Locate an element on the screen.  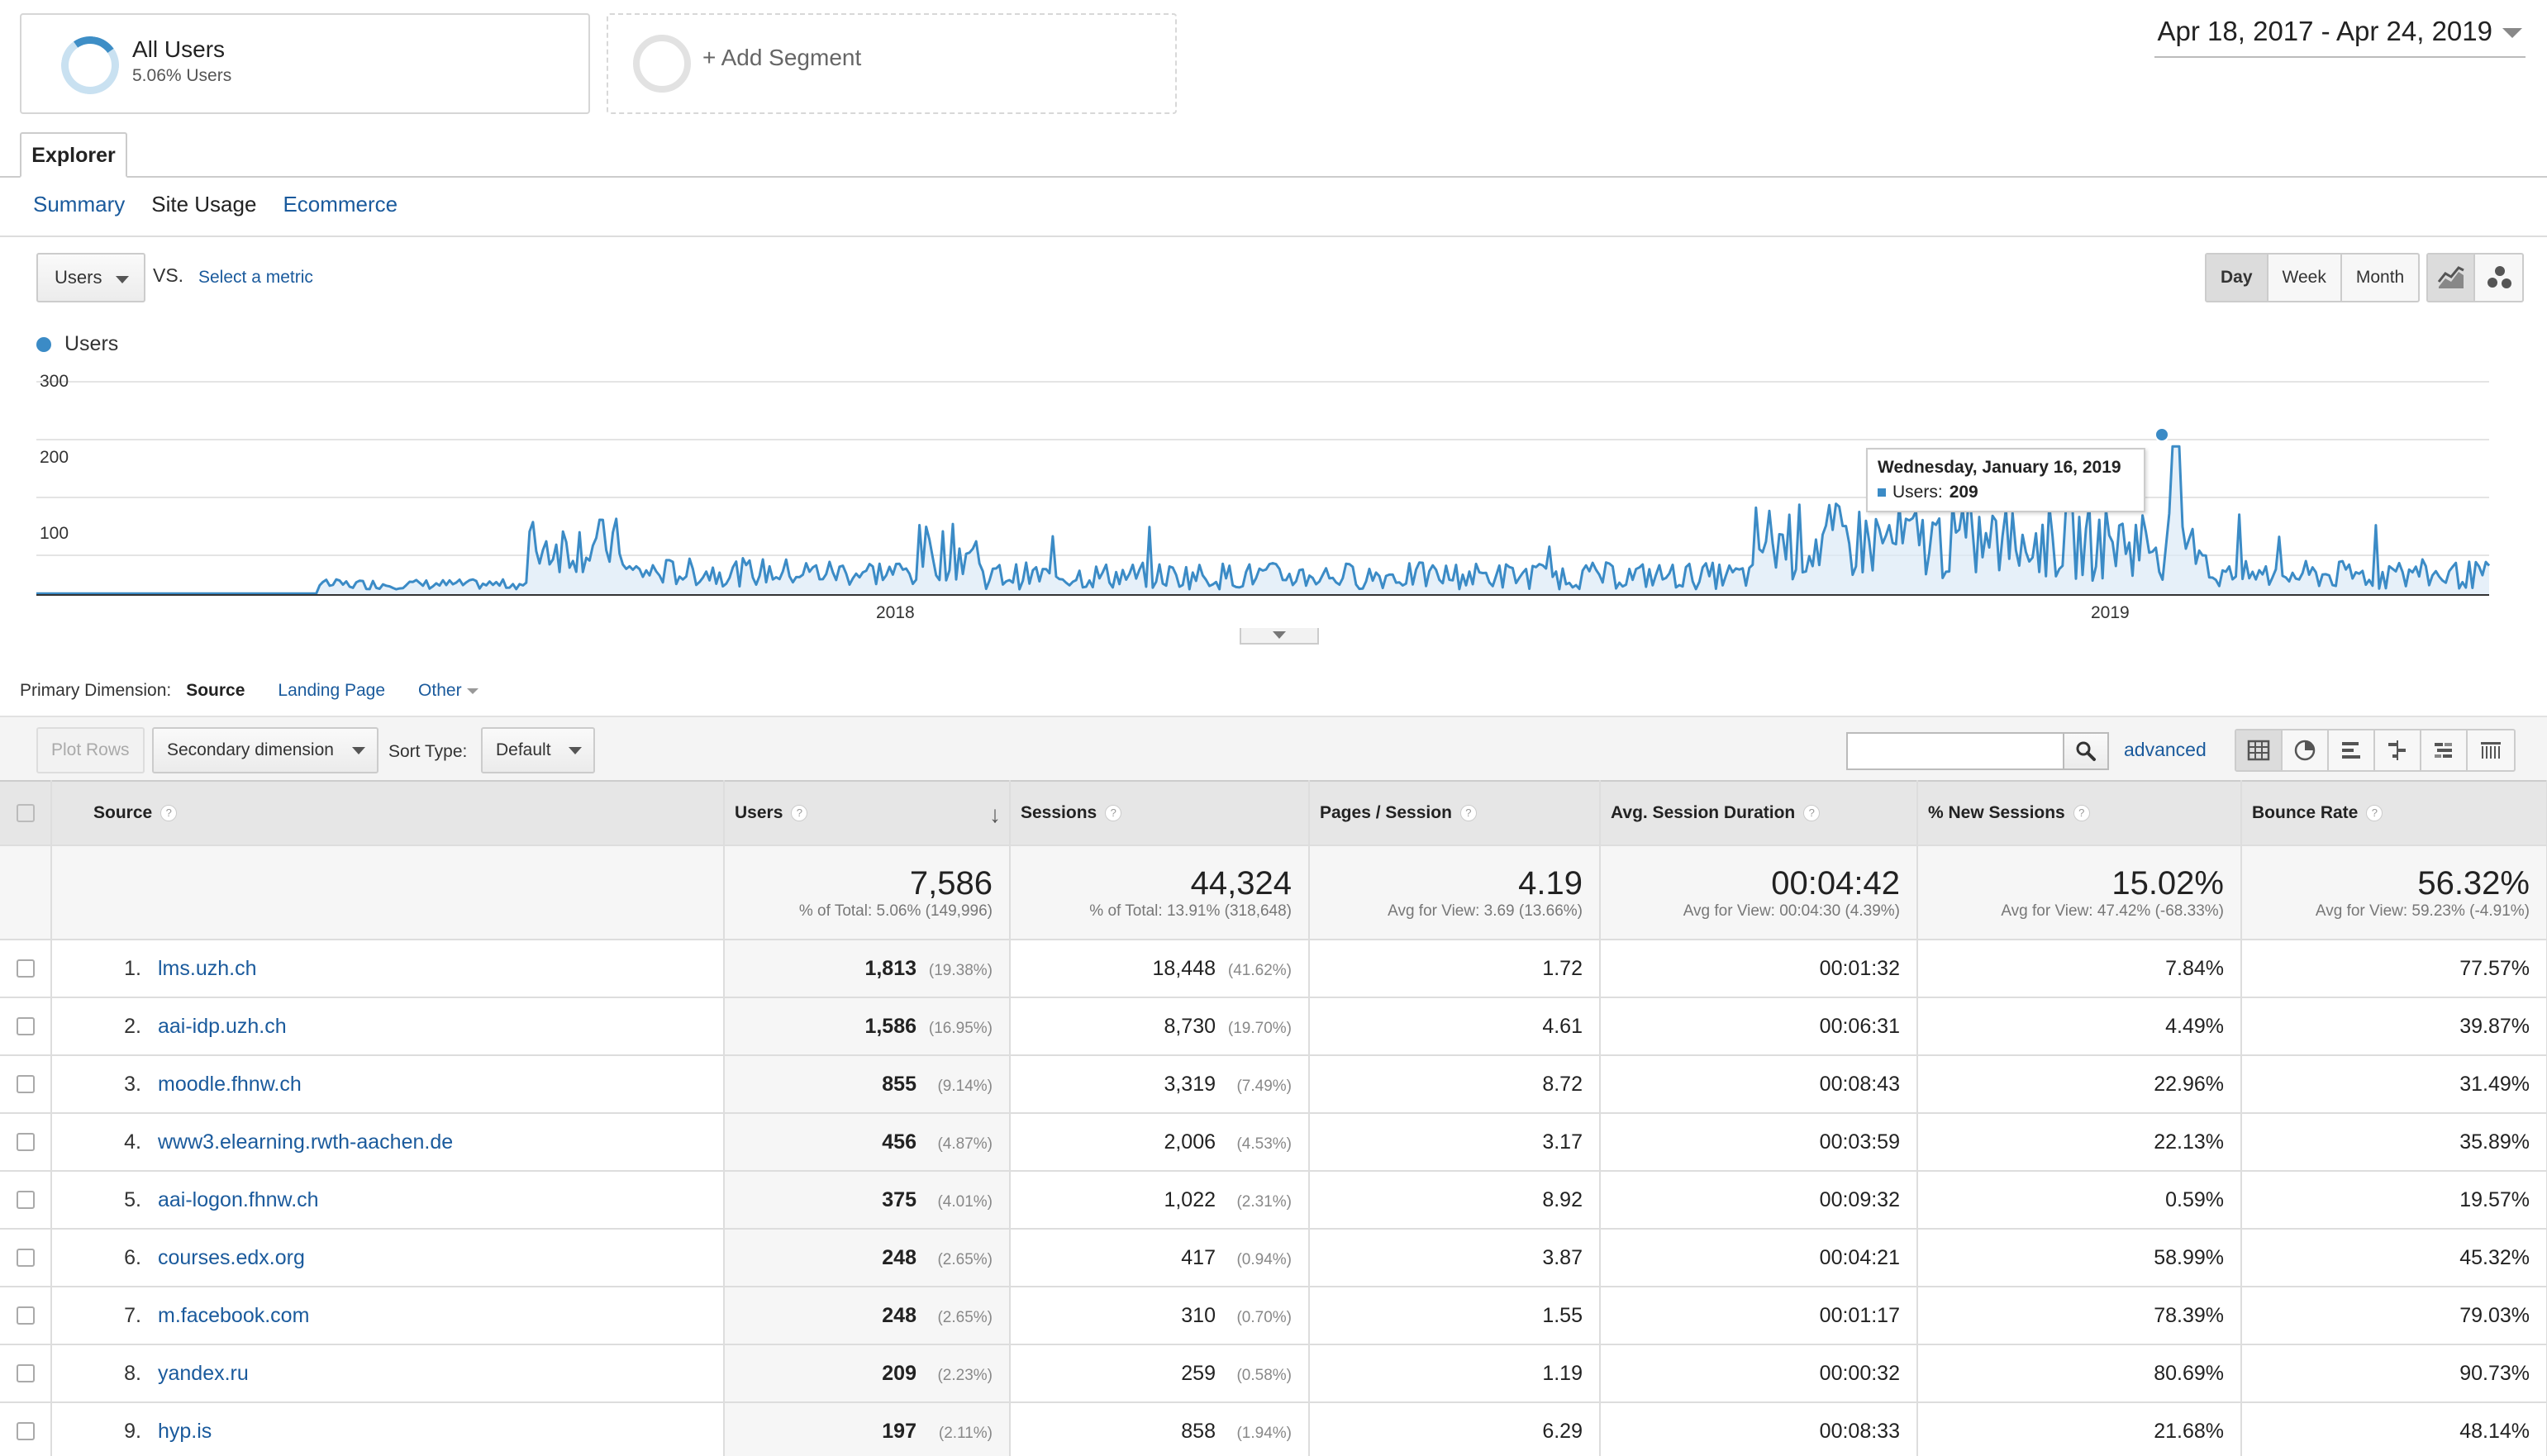
search-button is located at coordinates (2086, 751).